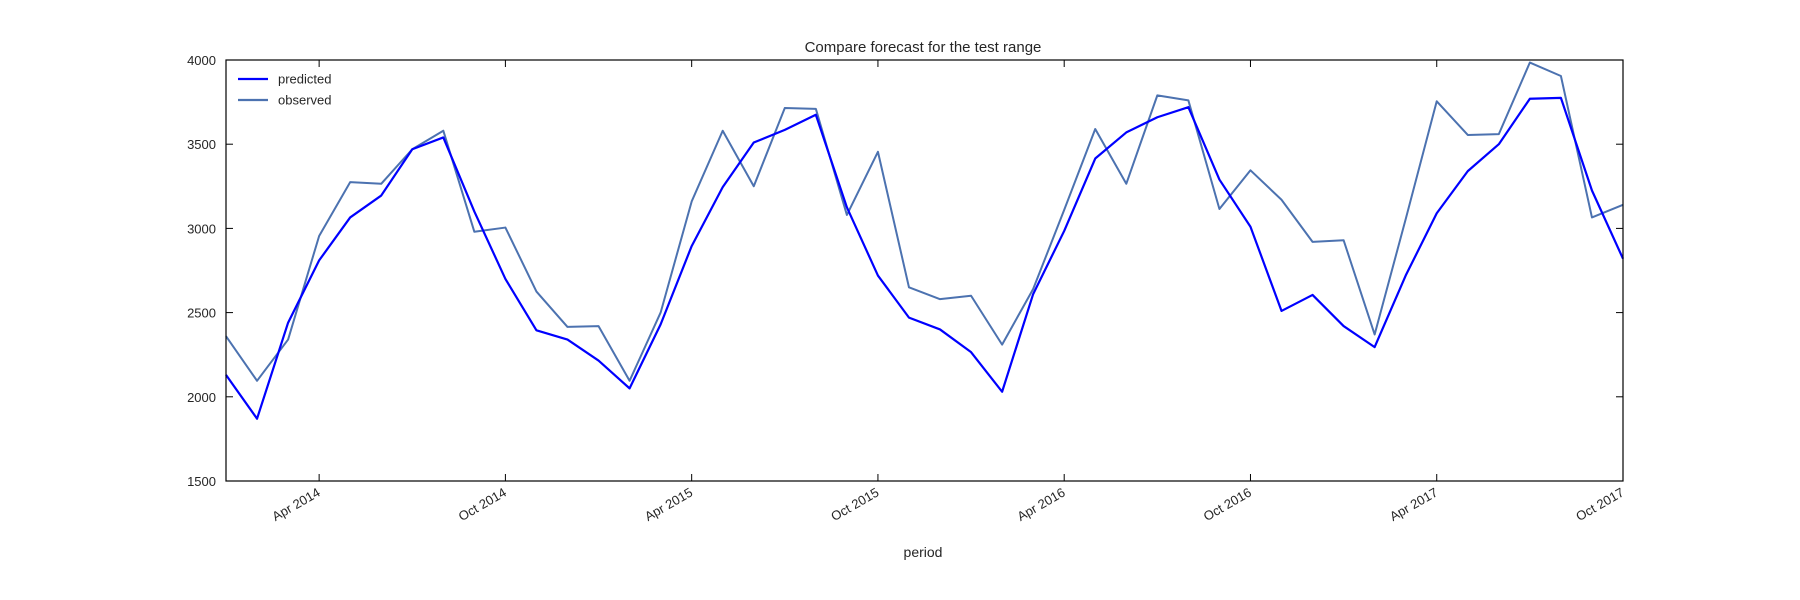  What do you see at coordinates (1227, 504) in the screenshot?
I see `x-tick-label: Oct 2016` at bounding box center [1227, 504].